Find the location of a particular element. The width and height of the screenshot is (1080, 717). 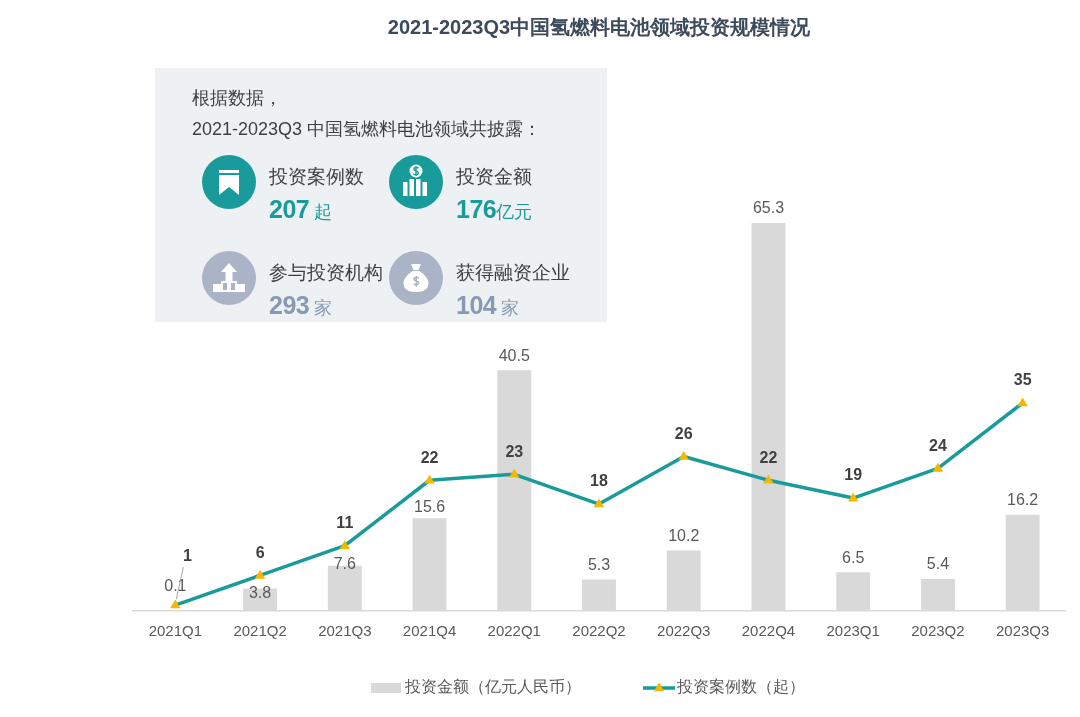

text: 根据数据， is located at coordinates (237, 98).